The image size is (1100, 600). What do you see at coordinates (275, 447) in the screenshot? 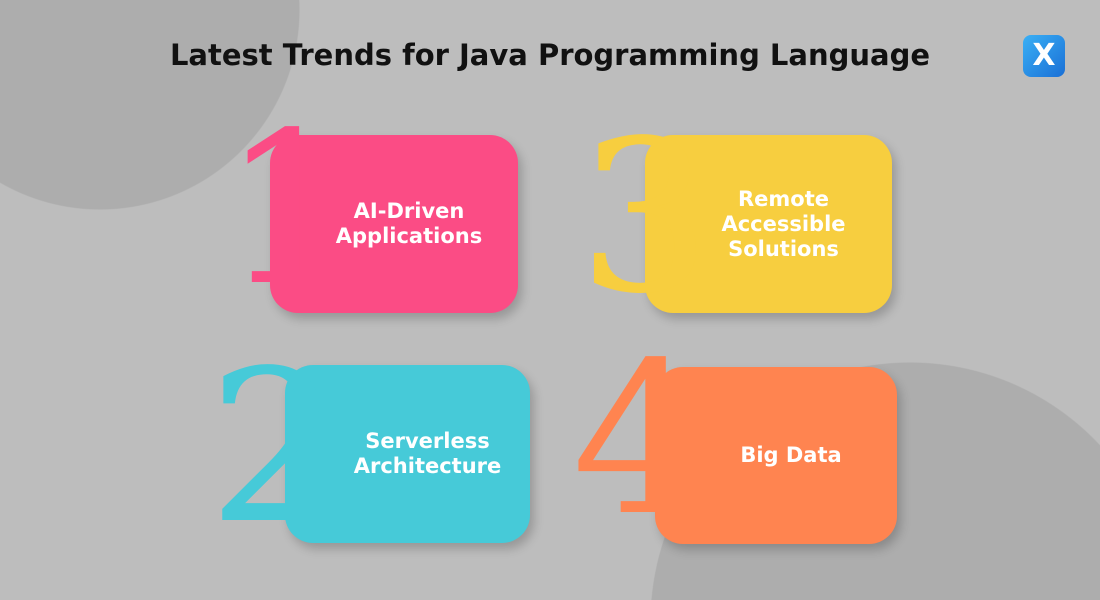
I see `trend-number: 2` at bounding box center [275, 447].